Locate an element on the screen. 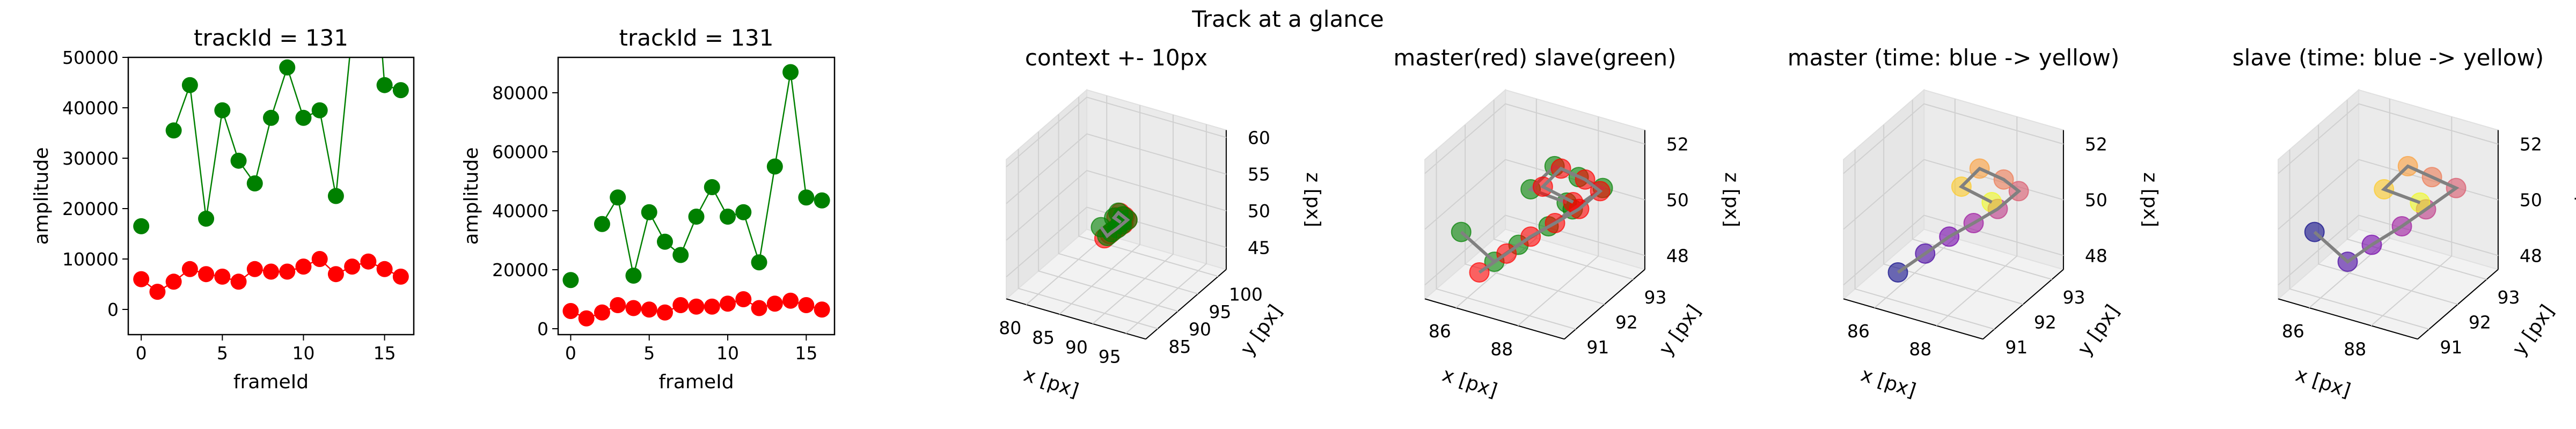 The image size is (2576, 429). pane-left is located at coordinates (1047, 194).